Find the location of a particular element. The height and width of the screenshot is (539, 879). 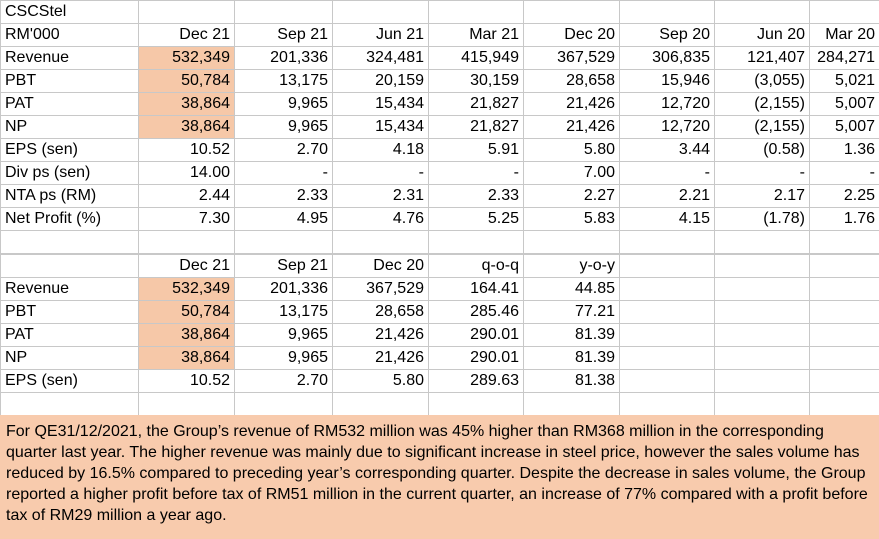

value-cell: 1.76 is located at coordinates (844, 219).